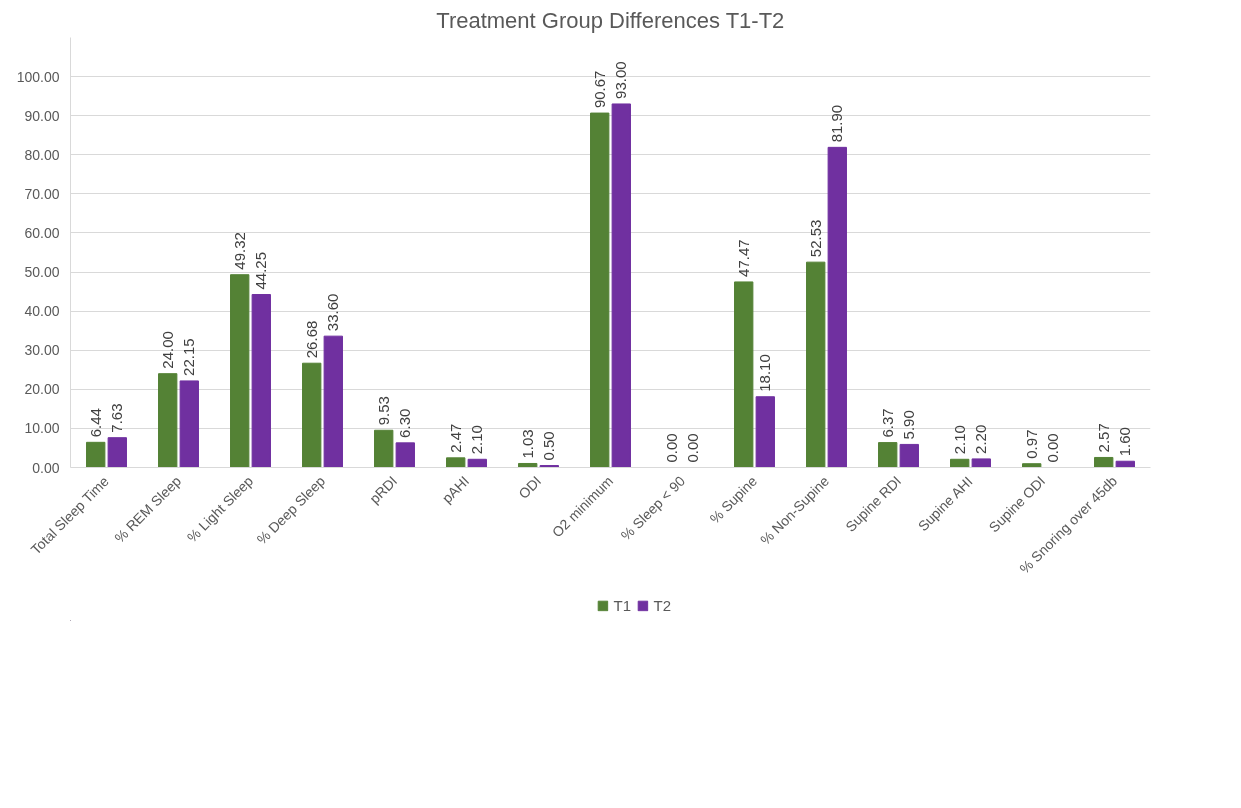 The width and height of the screenshot is (1241, 808). I want to click on data-label: 18.10, so click(765, 373).